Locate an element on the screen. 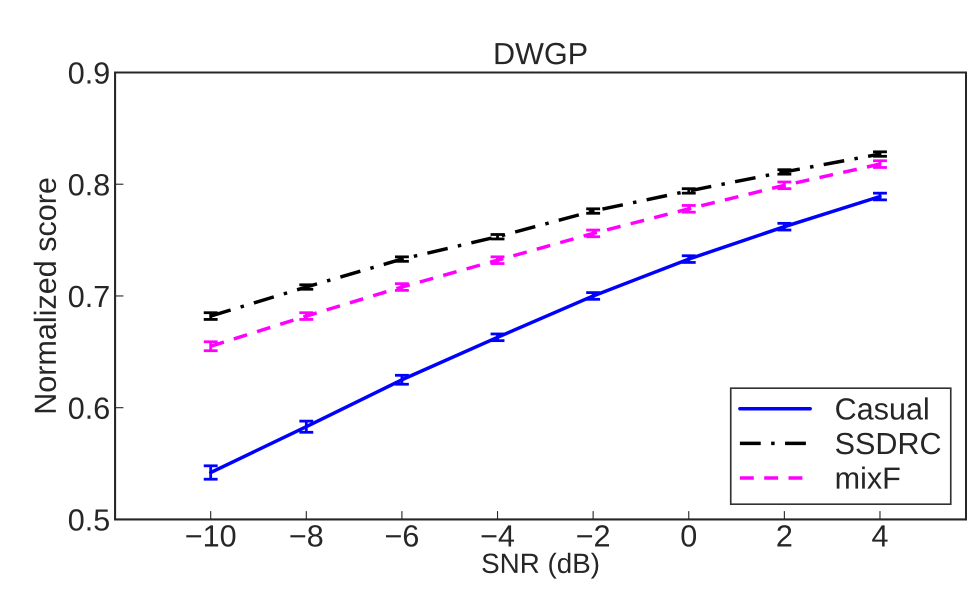 Image resolution: width=967 pixels, height=604 pixels. x-tick-label: −10 is located at coordinates (211, 536).